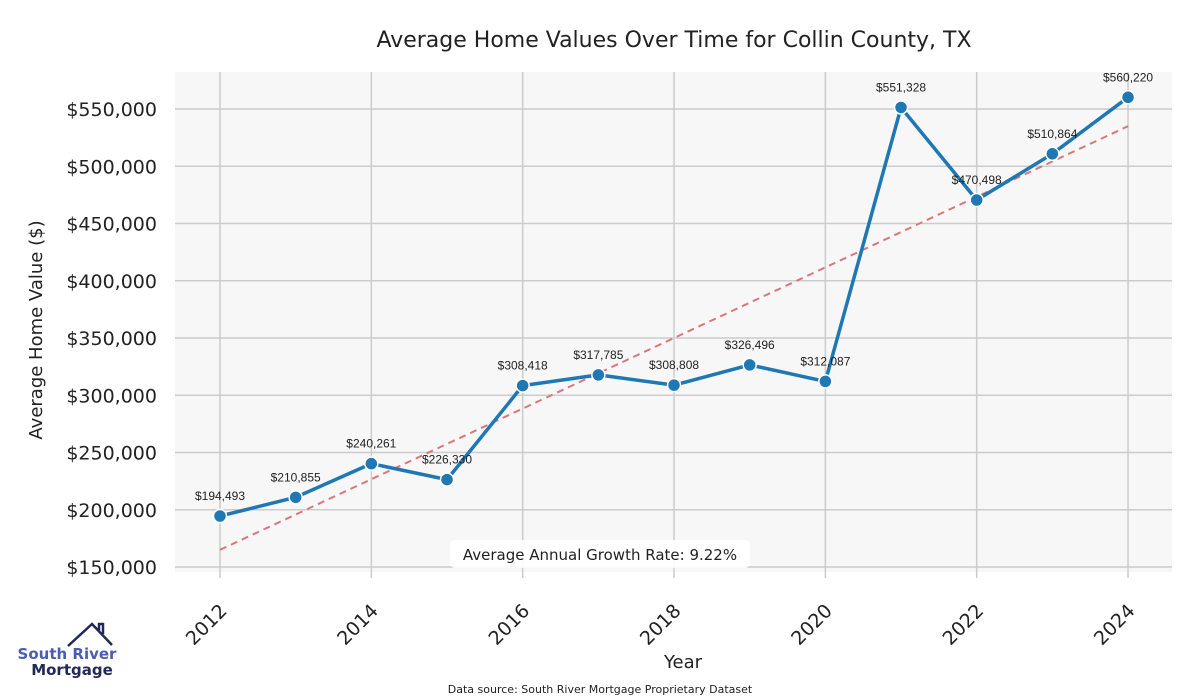 The width and height of the screenshot is (1200, 700). What do you see at coordinates (72, 670) in the screenshot?
I see `logo-line2: Mortgage` at bounding box center [72, 670].